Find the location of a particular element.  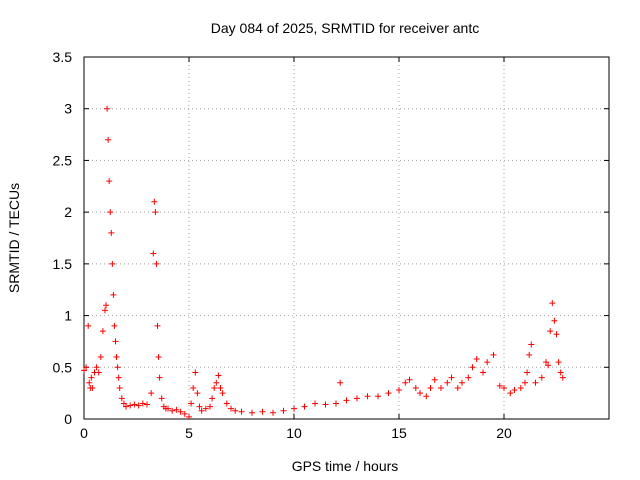

x-tick-label: 10 is located at coordinates (294, 433).